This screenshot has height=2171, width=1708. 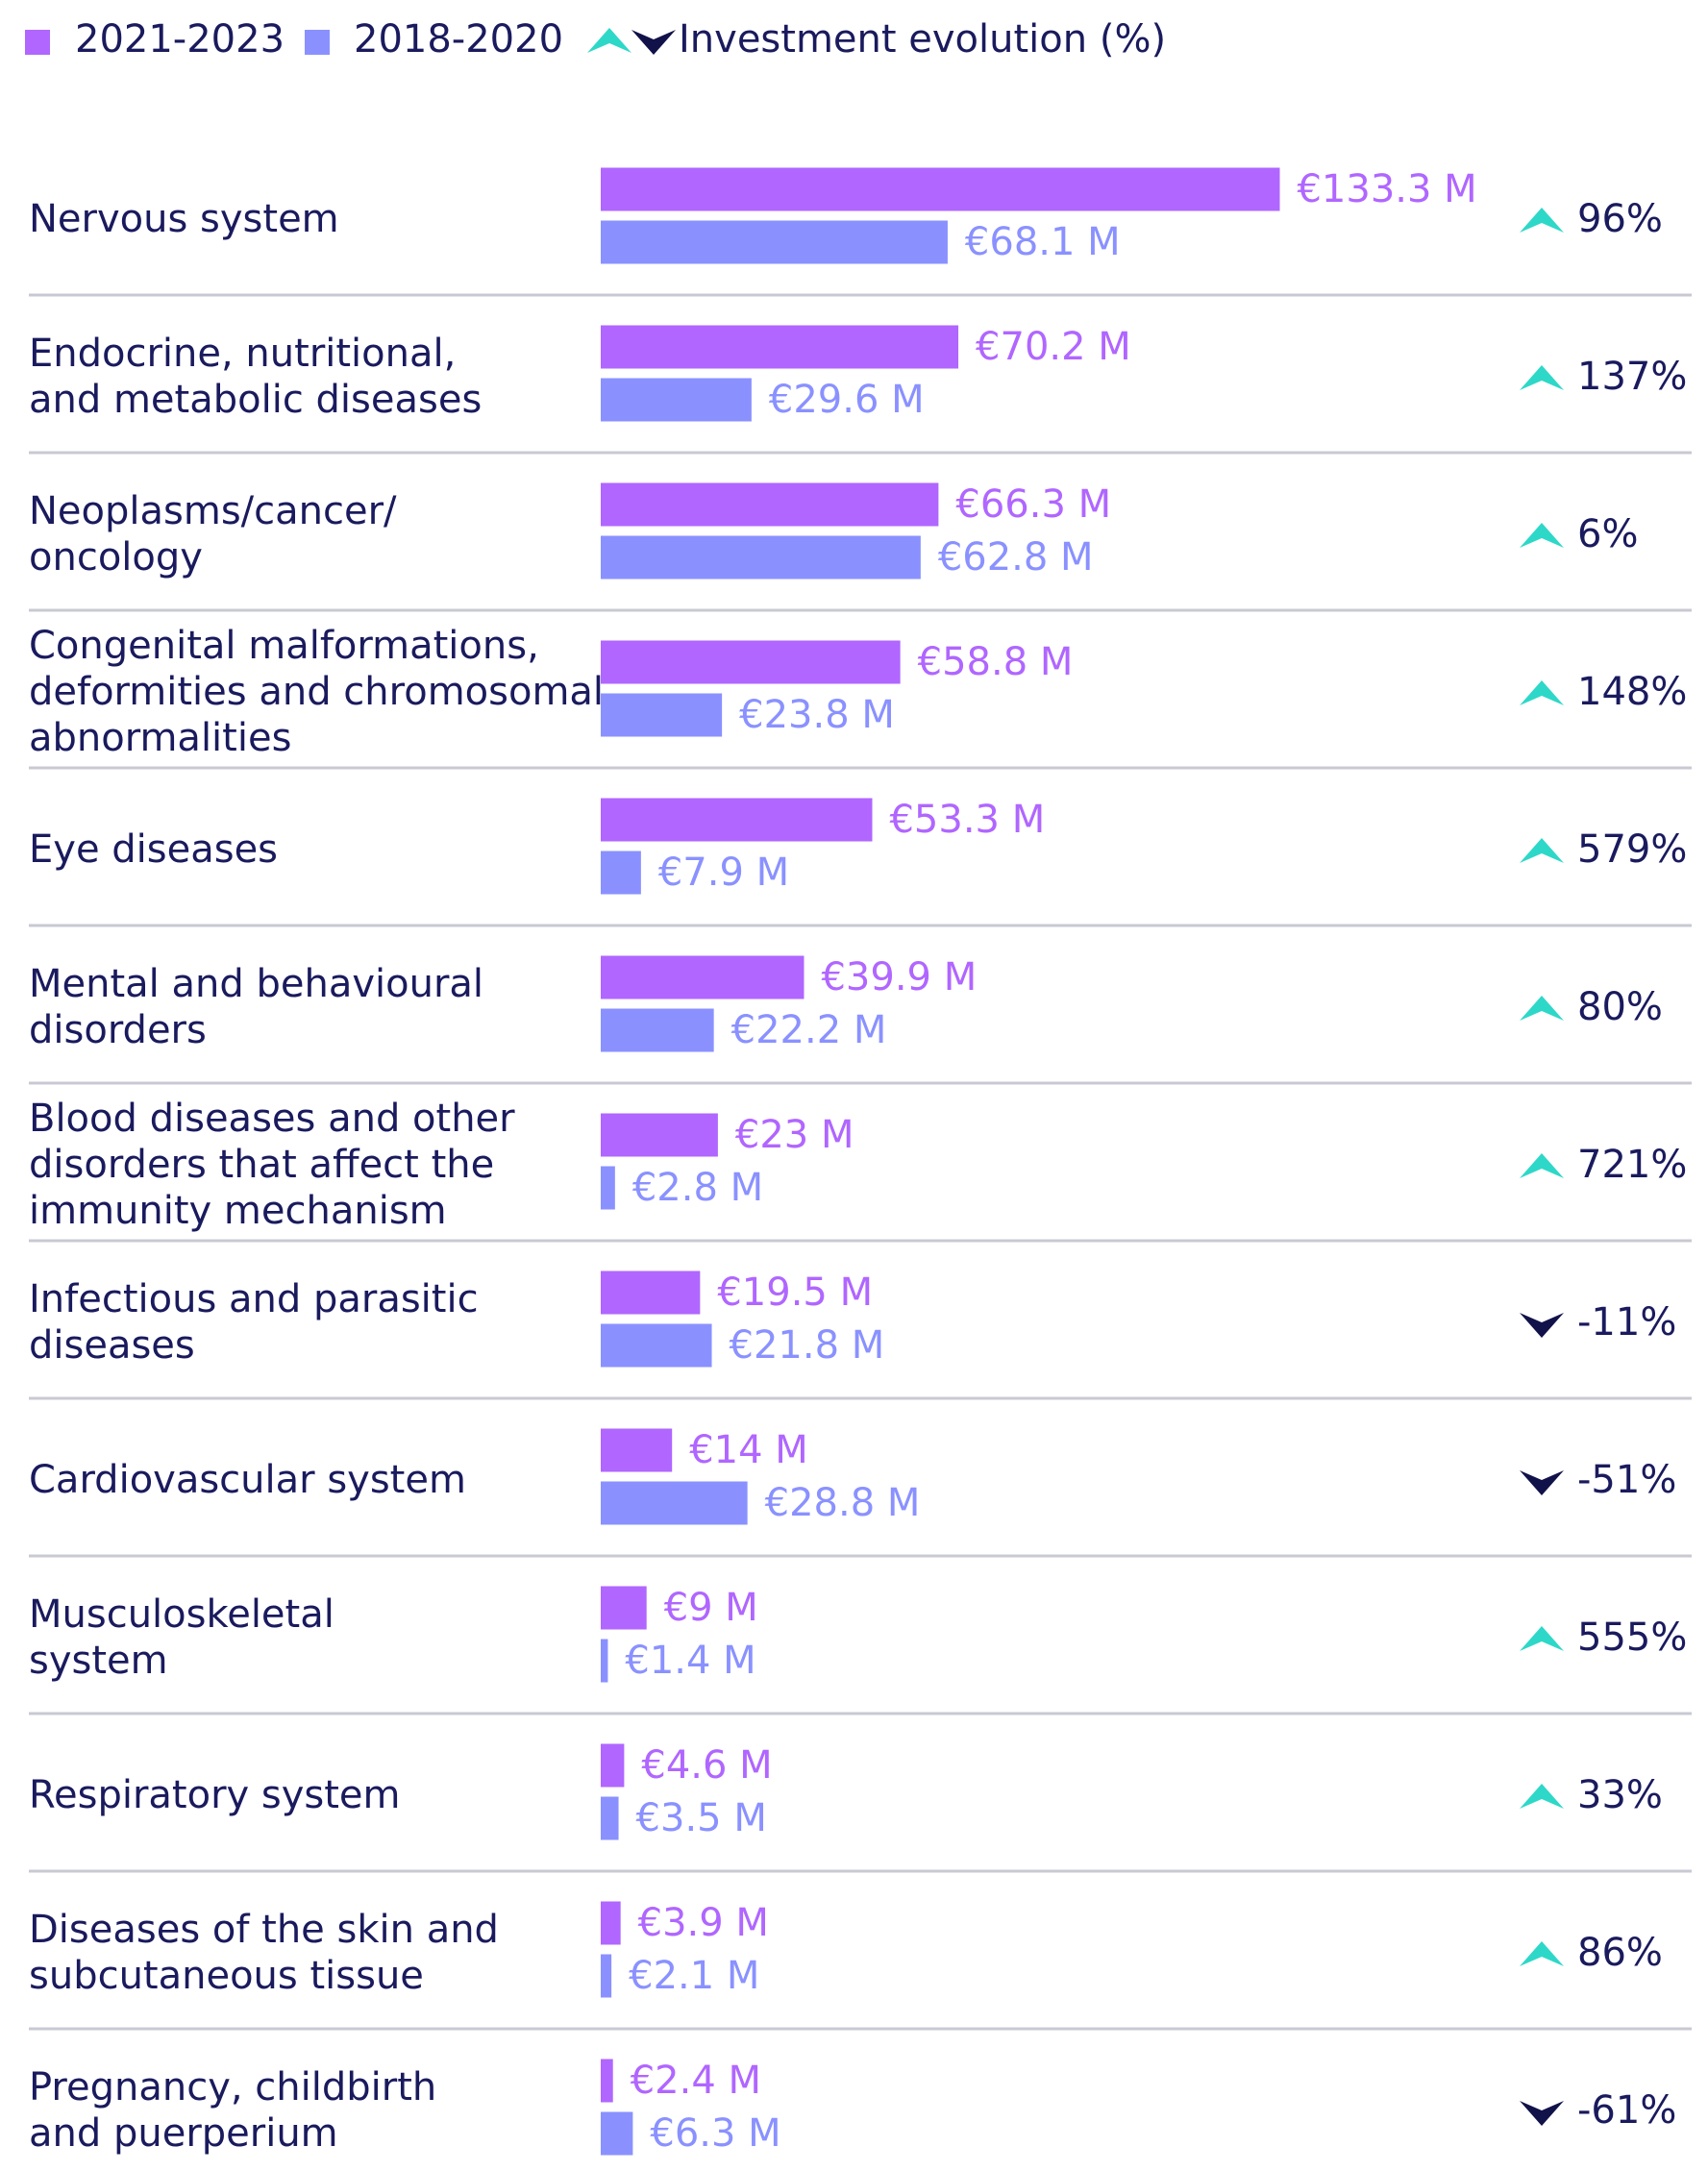 I want to click on bar-value-label: €2.4 M, so click(x=696, y=2081).